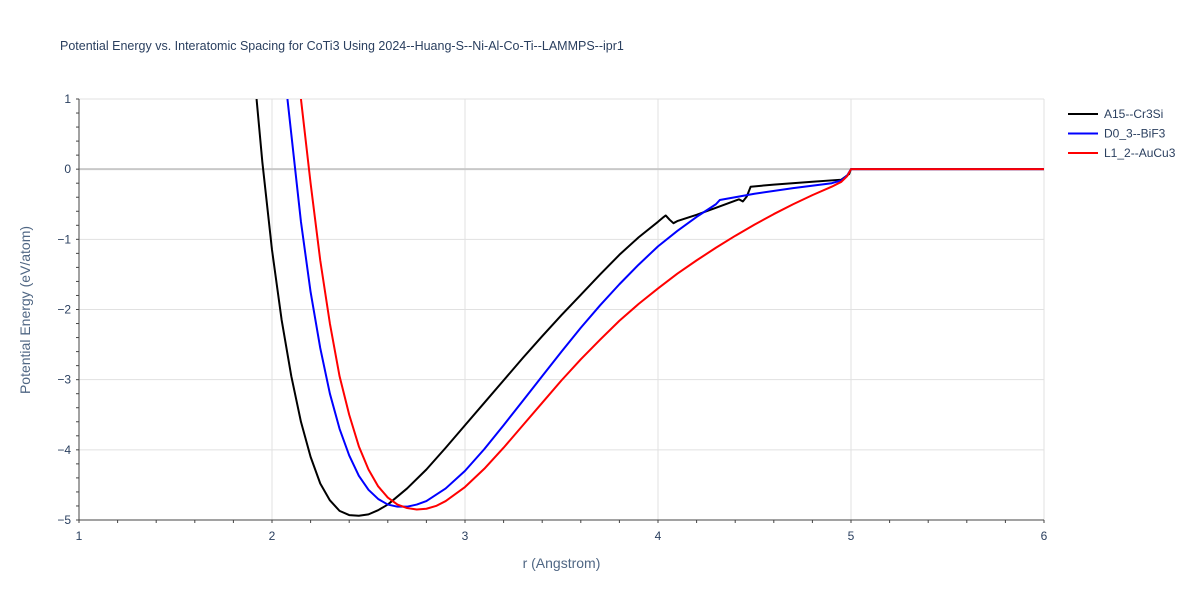  Describe the element at coordinates (67, 99) in the screenshot. I see `y-tick-label: 1` at that location.